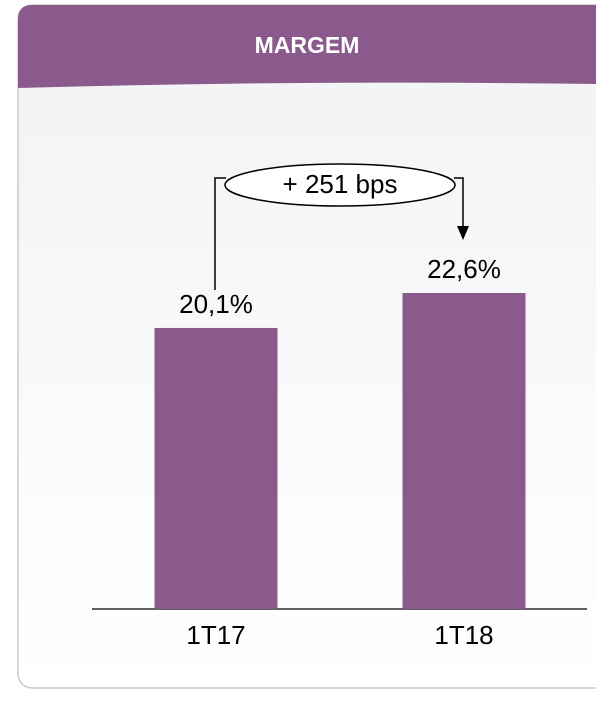  I want to click on chart-title: MARGEM, so click(307, 45).